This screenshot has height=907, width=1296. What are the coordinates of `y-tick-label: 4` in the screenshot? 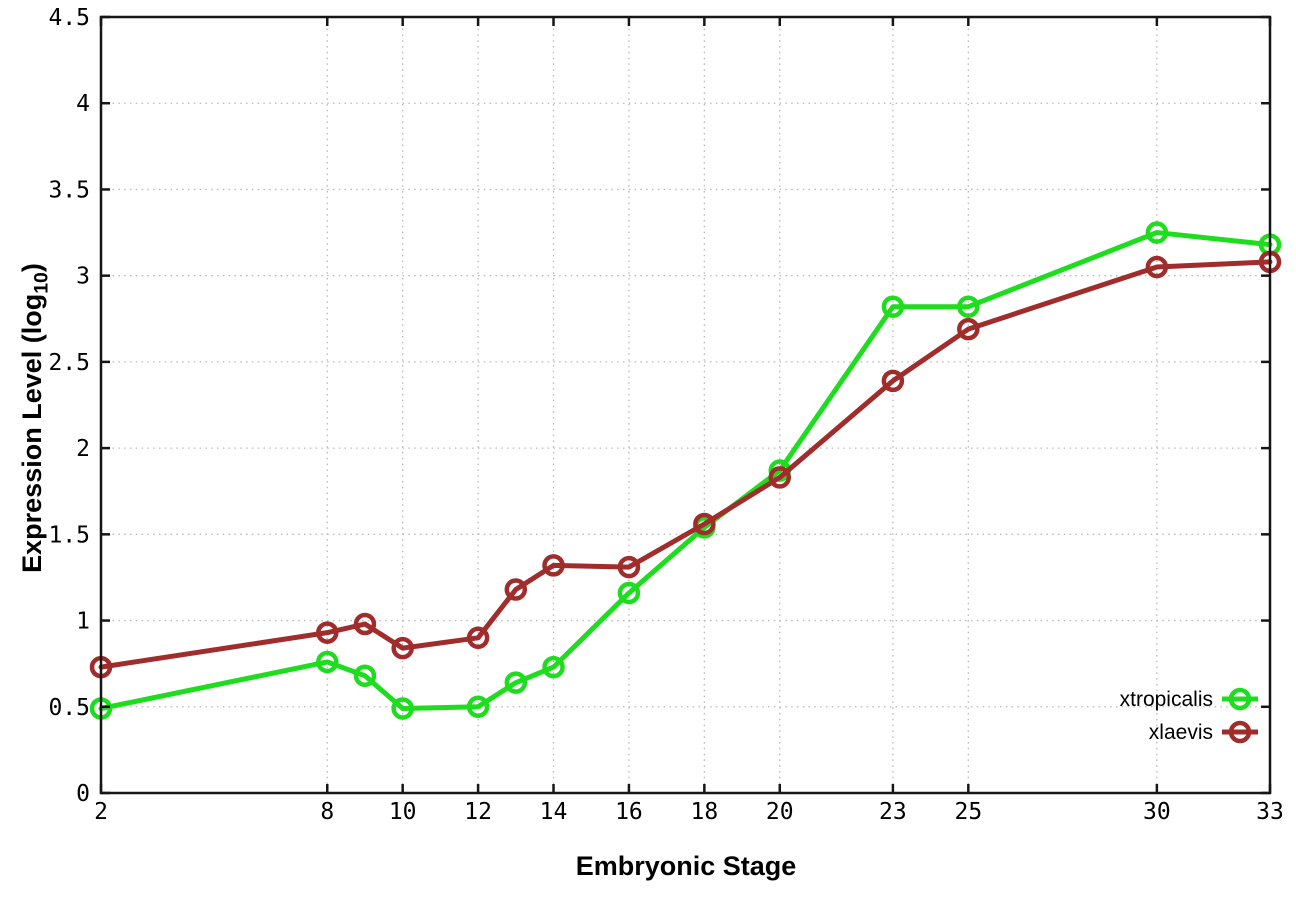 It's located at (83, 104).